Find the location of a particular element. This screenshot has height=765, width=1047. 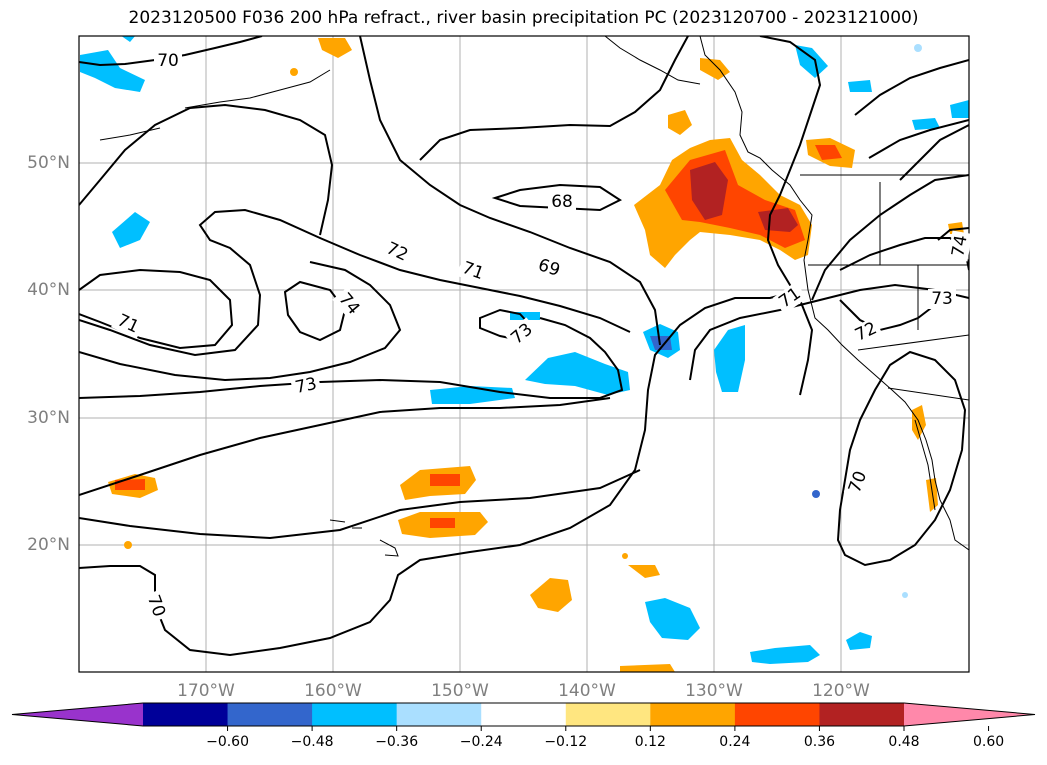

longitude-labels: 170°W 160°W 150°W 140°W 130°W 120°W is located at coordinates (523, 691).